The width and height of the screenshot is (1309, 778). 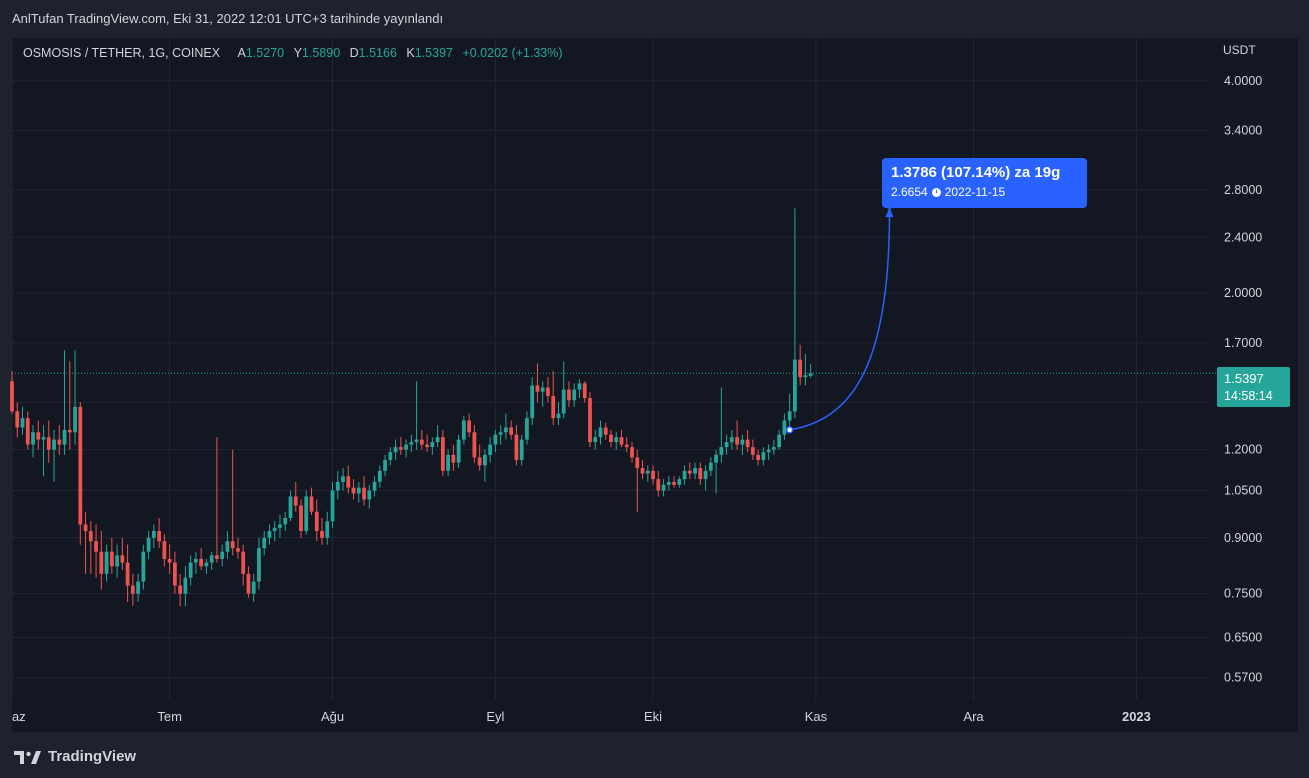 I want to click on currency-label: USDT, so click(x=1239, y=50).